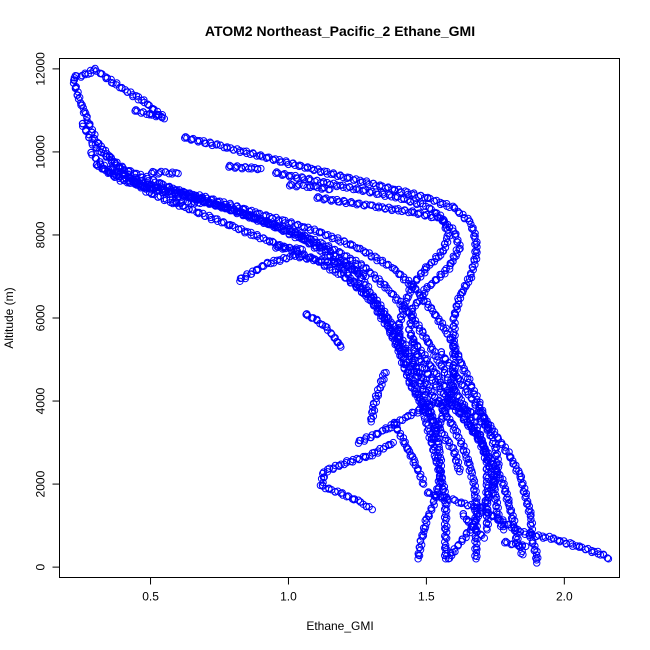 The height and width of the screenshot is (650, 650). Describe the element at coordinates (340, 31) in the screenshot. I see `chart-title: ATOM2 Northeast_Pacific_2 Ethane_GMI` at that location.